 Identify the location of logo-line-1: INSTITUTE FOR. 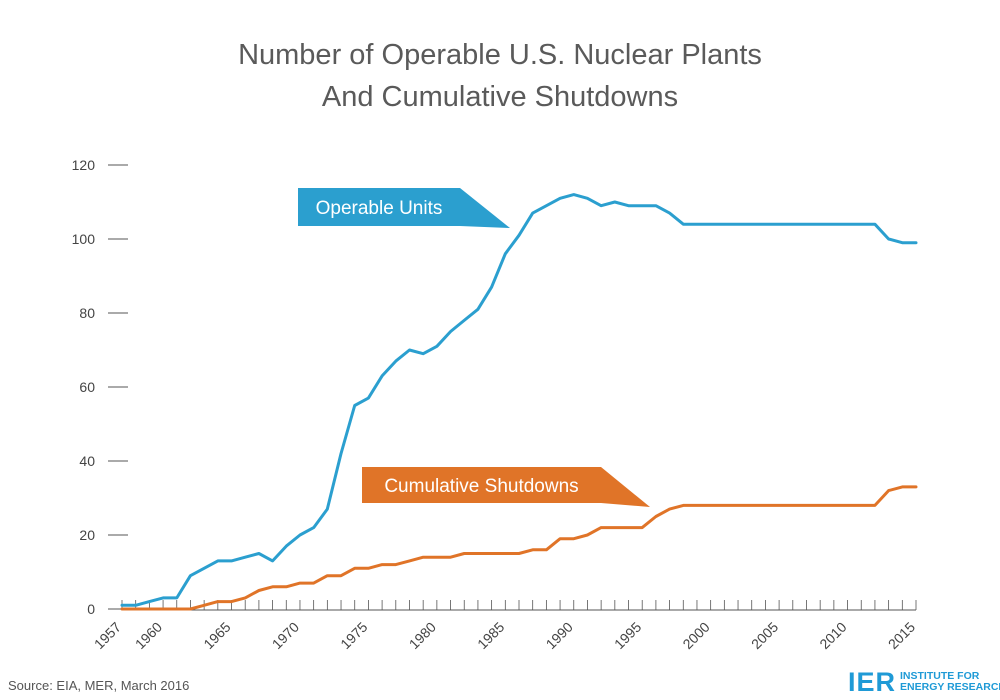
(940, 676).